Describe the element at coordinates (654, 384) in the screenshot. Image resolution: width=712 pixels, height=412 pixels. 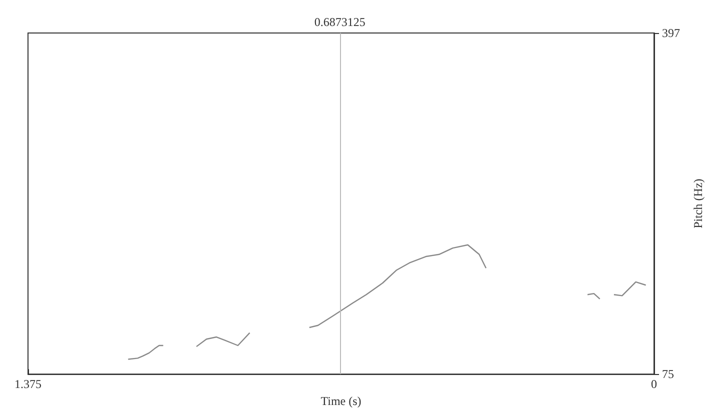
I see `x-tick-label: 0` at that location.